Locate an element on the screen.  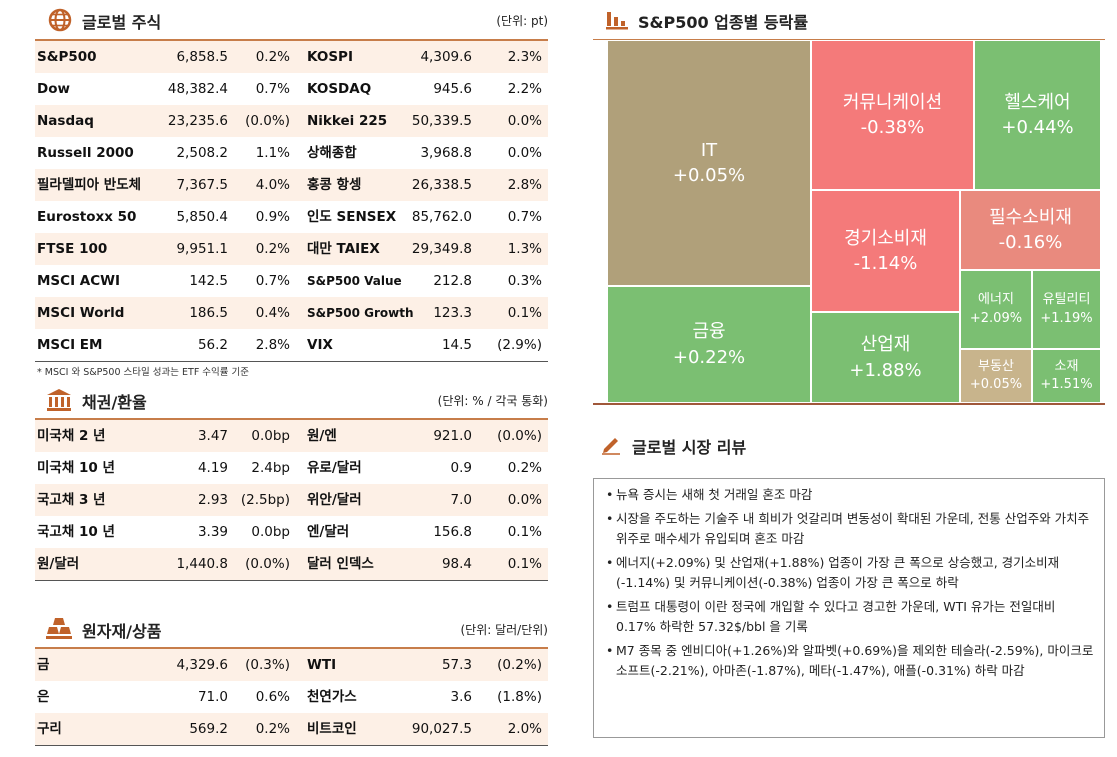
table-row: 은 71.0 0.6% 천연가스 3.6 (1.8%) is located at coordinates (291, 697).